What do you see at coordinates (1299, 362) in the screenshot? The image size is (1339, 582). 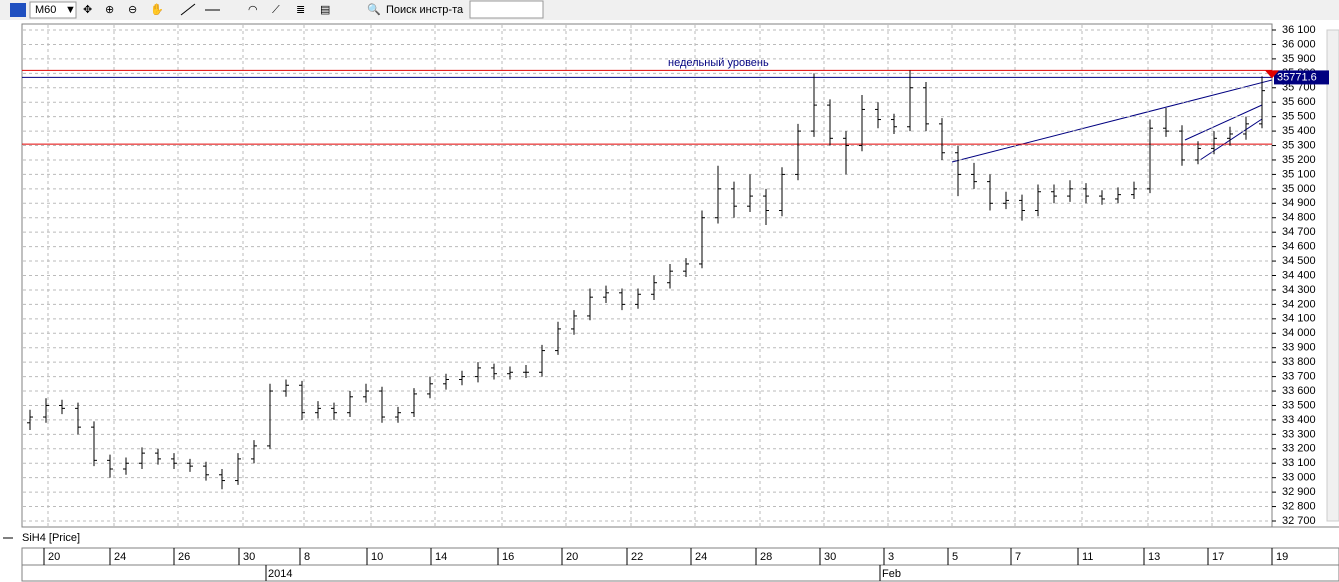 I see `y-tick-label: 33 800` at bounding box center [1299, 362].